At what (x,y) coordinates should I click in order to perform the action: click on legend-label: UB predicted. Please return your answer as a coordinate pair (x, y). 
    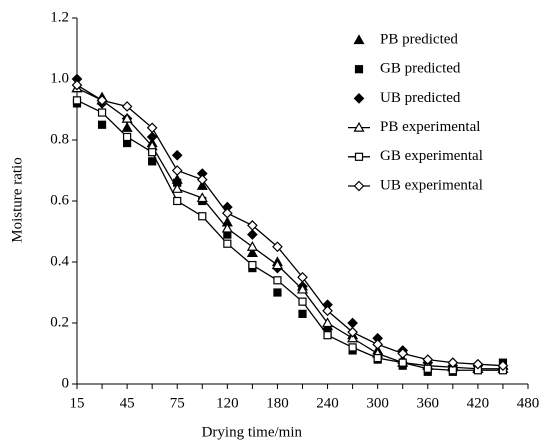
    Looking at the image, I should click on (420, 98).